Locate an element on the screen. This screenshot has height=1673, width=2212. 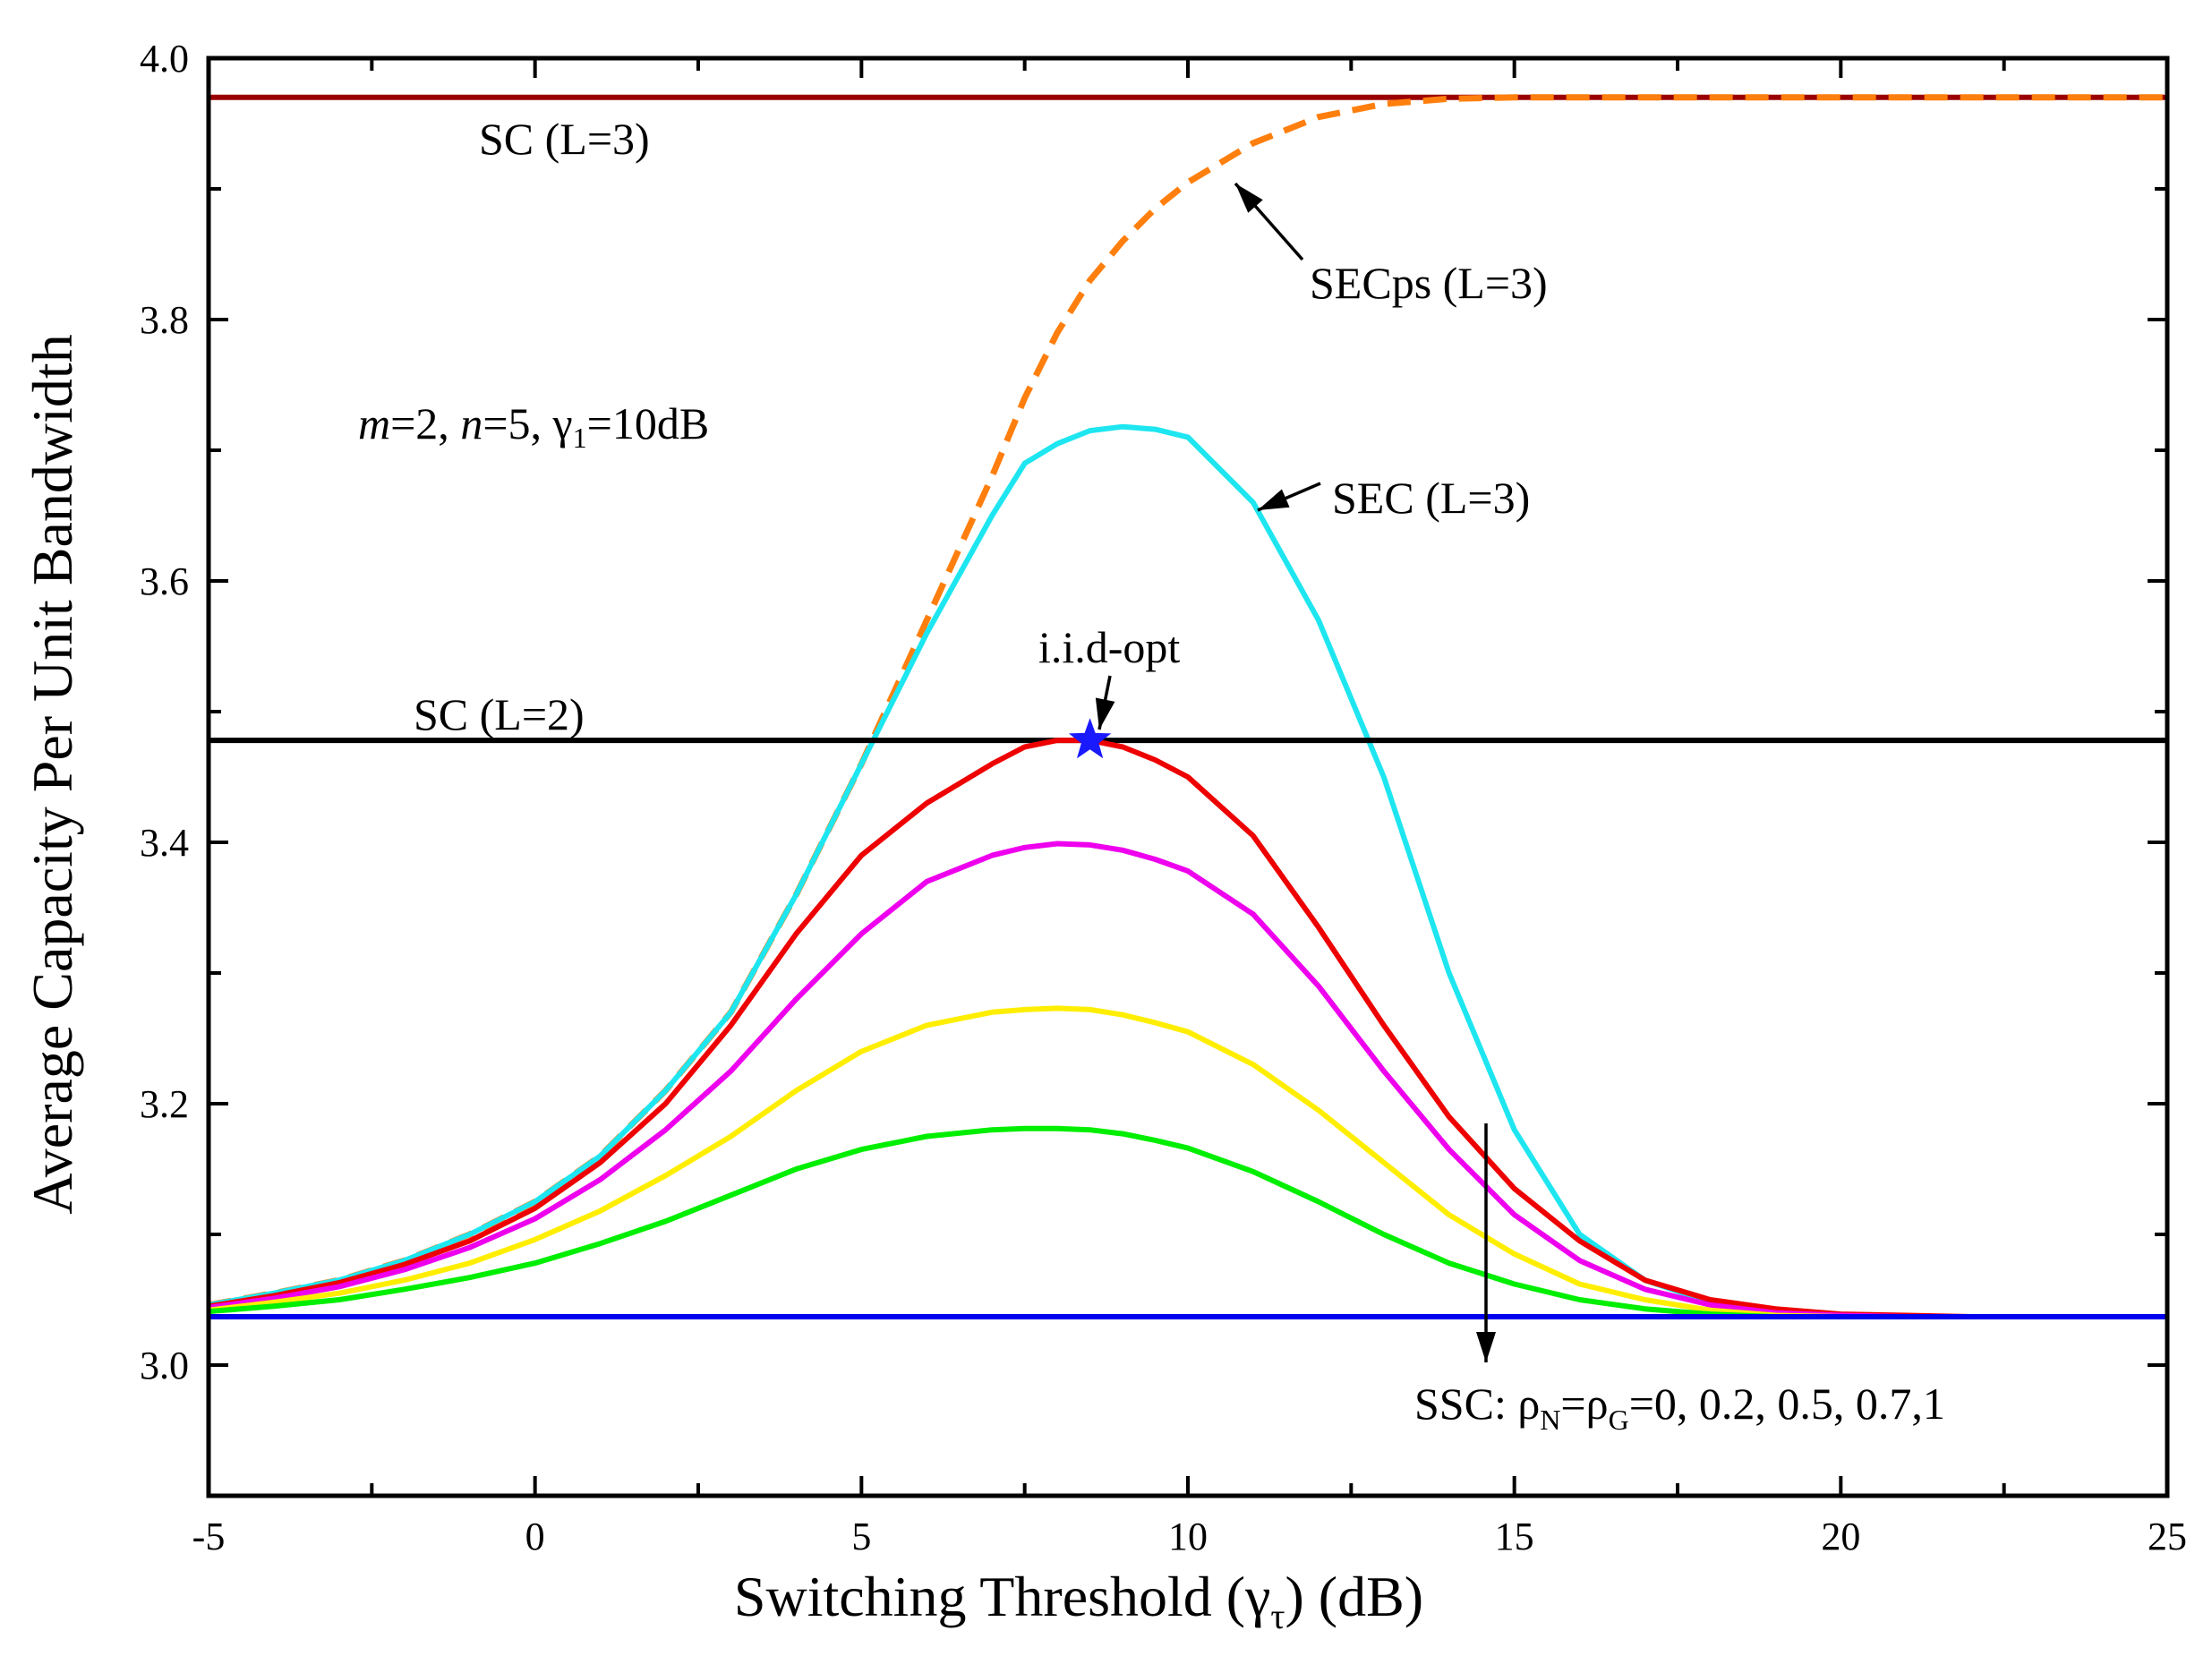
label-ssc: SSC: ρN=ρG=0, 0.2, 0.5, 0.7,1 is located at coordinates (1679, 1407).